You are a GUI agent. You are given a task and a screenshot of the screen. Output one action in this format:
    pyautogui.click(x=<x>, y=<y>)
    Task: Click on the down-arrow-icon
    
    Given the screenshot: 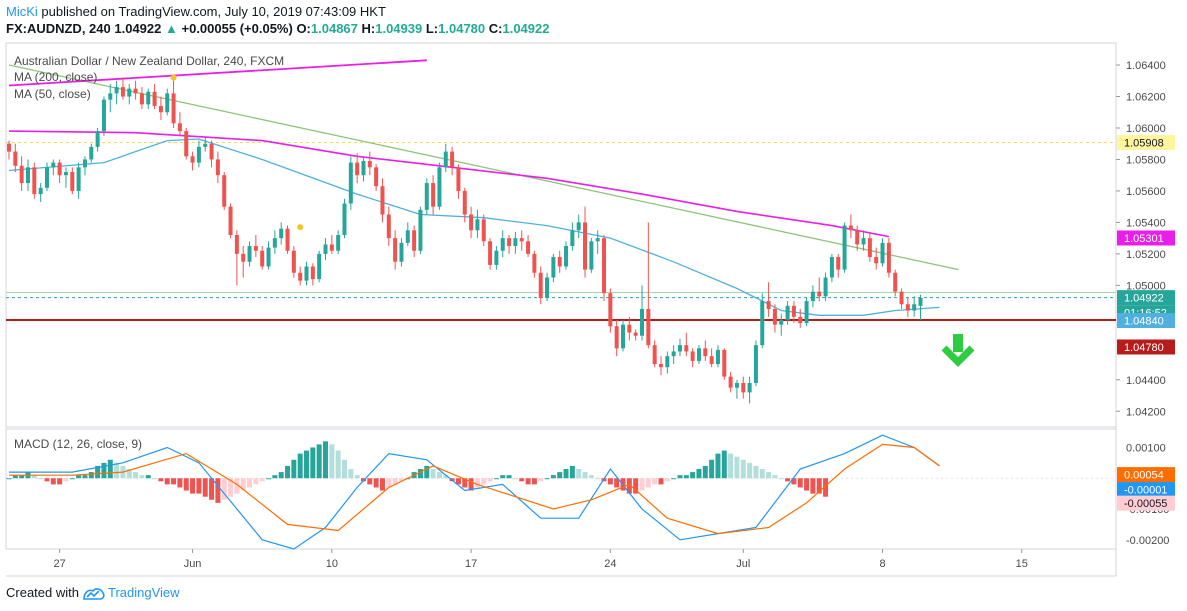 What is the action you would take?
    pyautogui.click(x=958, y=350)
    